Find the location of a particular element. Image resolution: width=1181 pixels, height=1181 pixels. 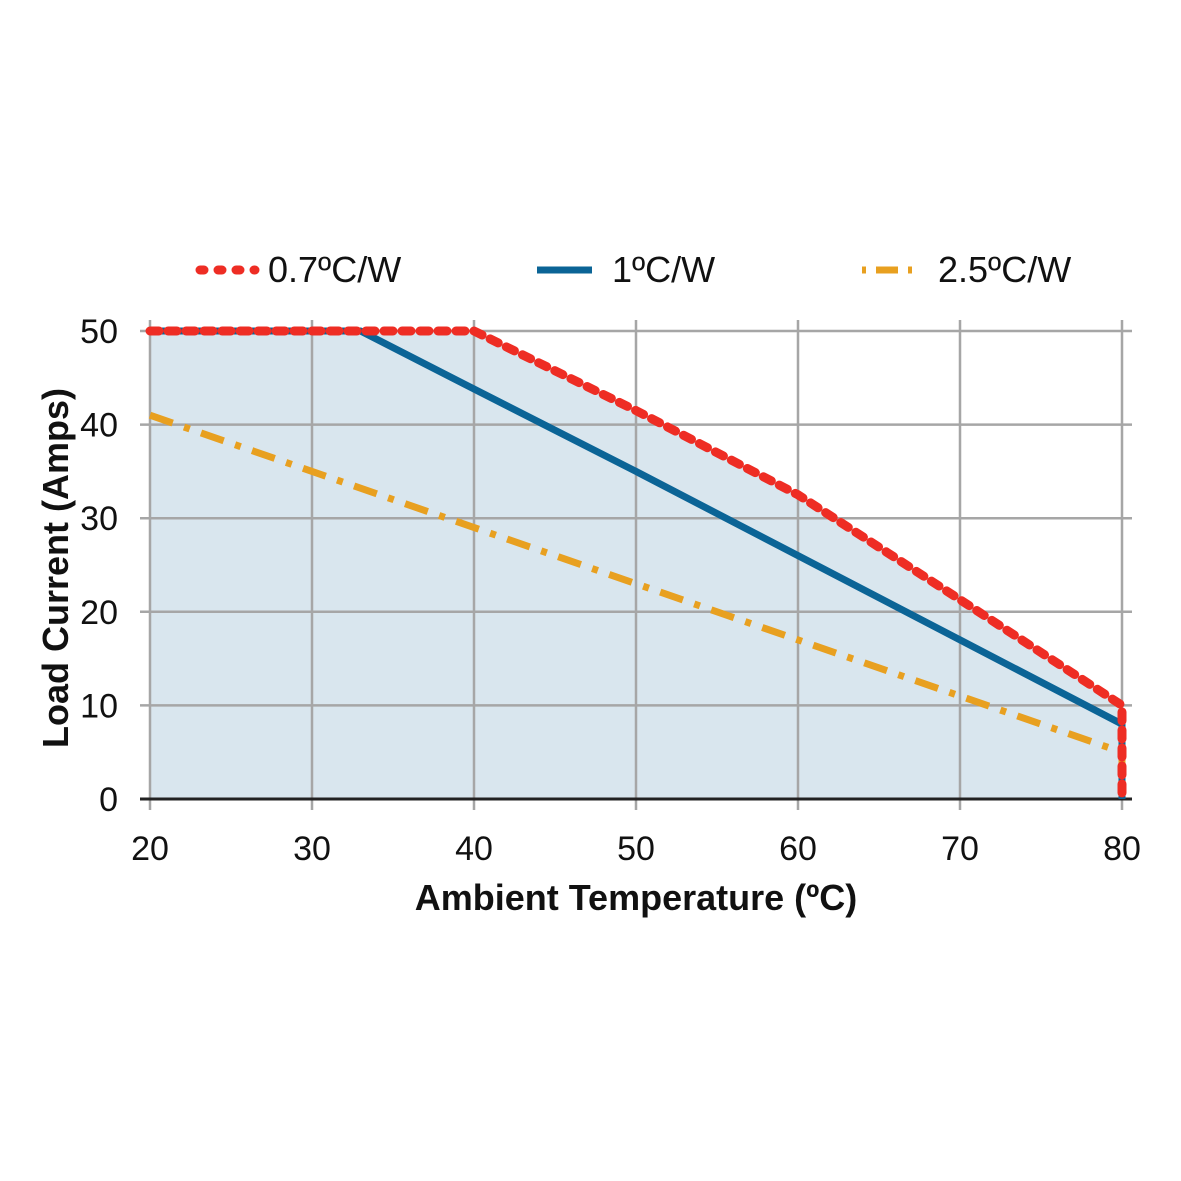

x-tick-label: 70 is located at coordinates (960, 849).